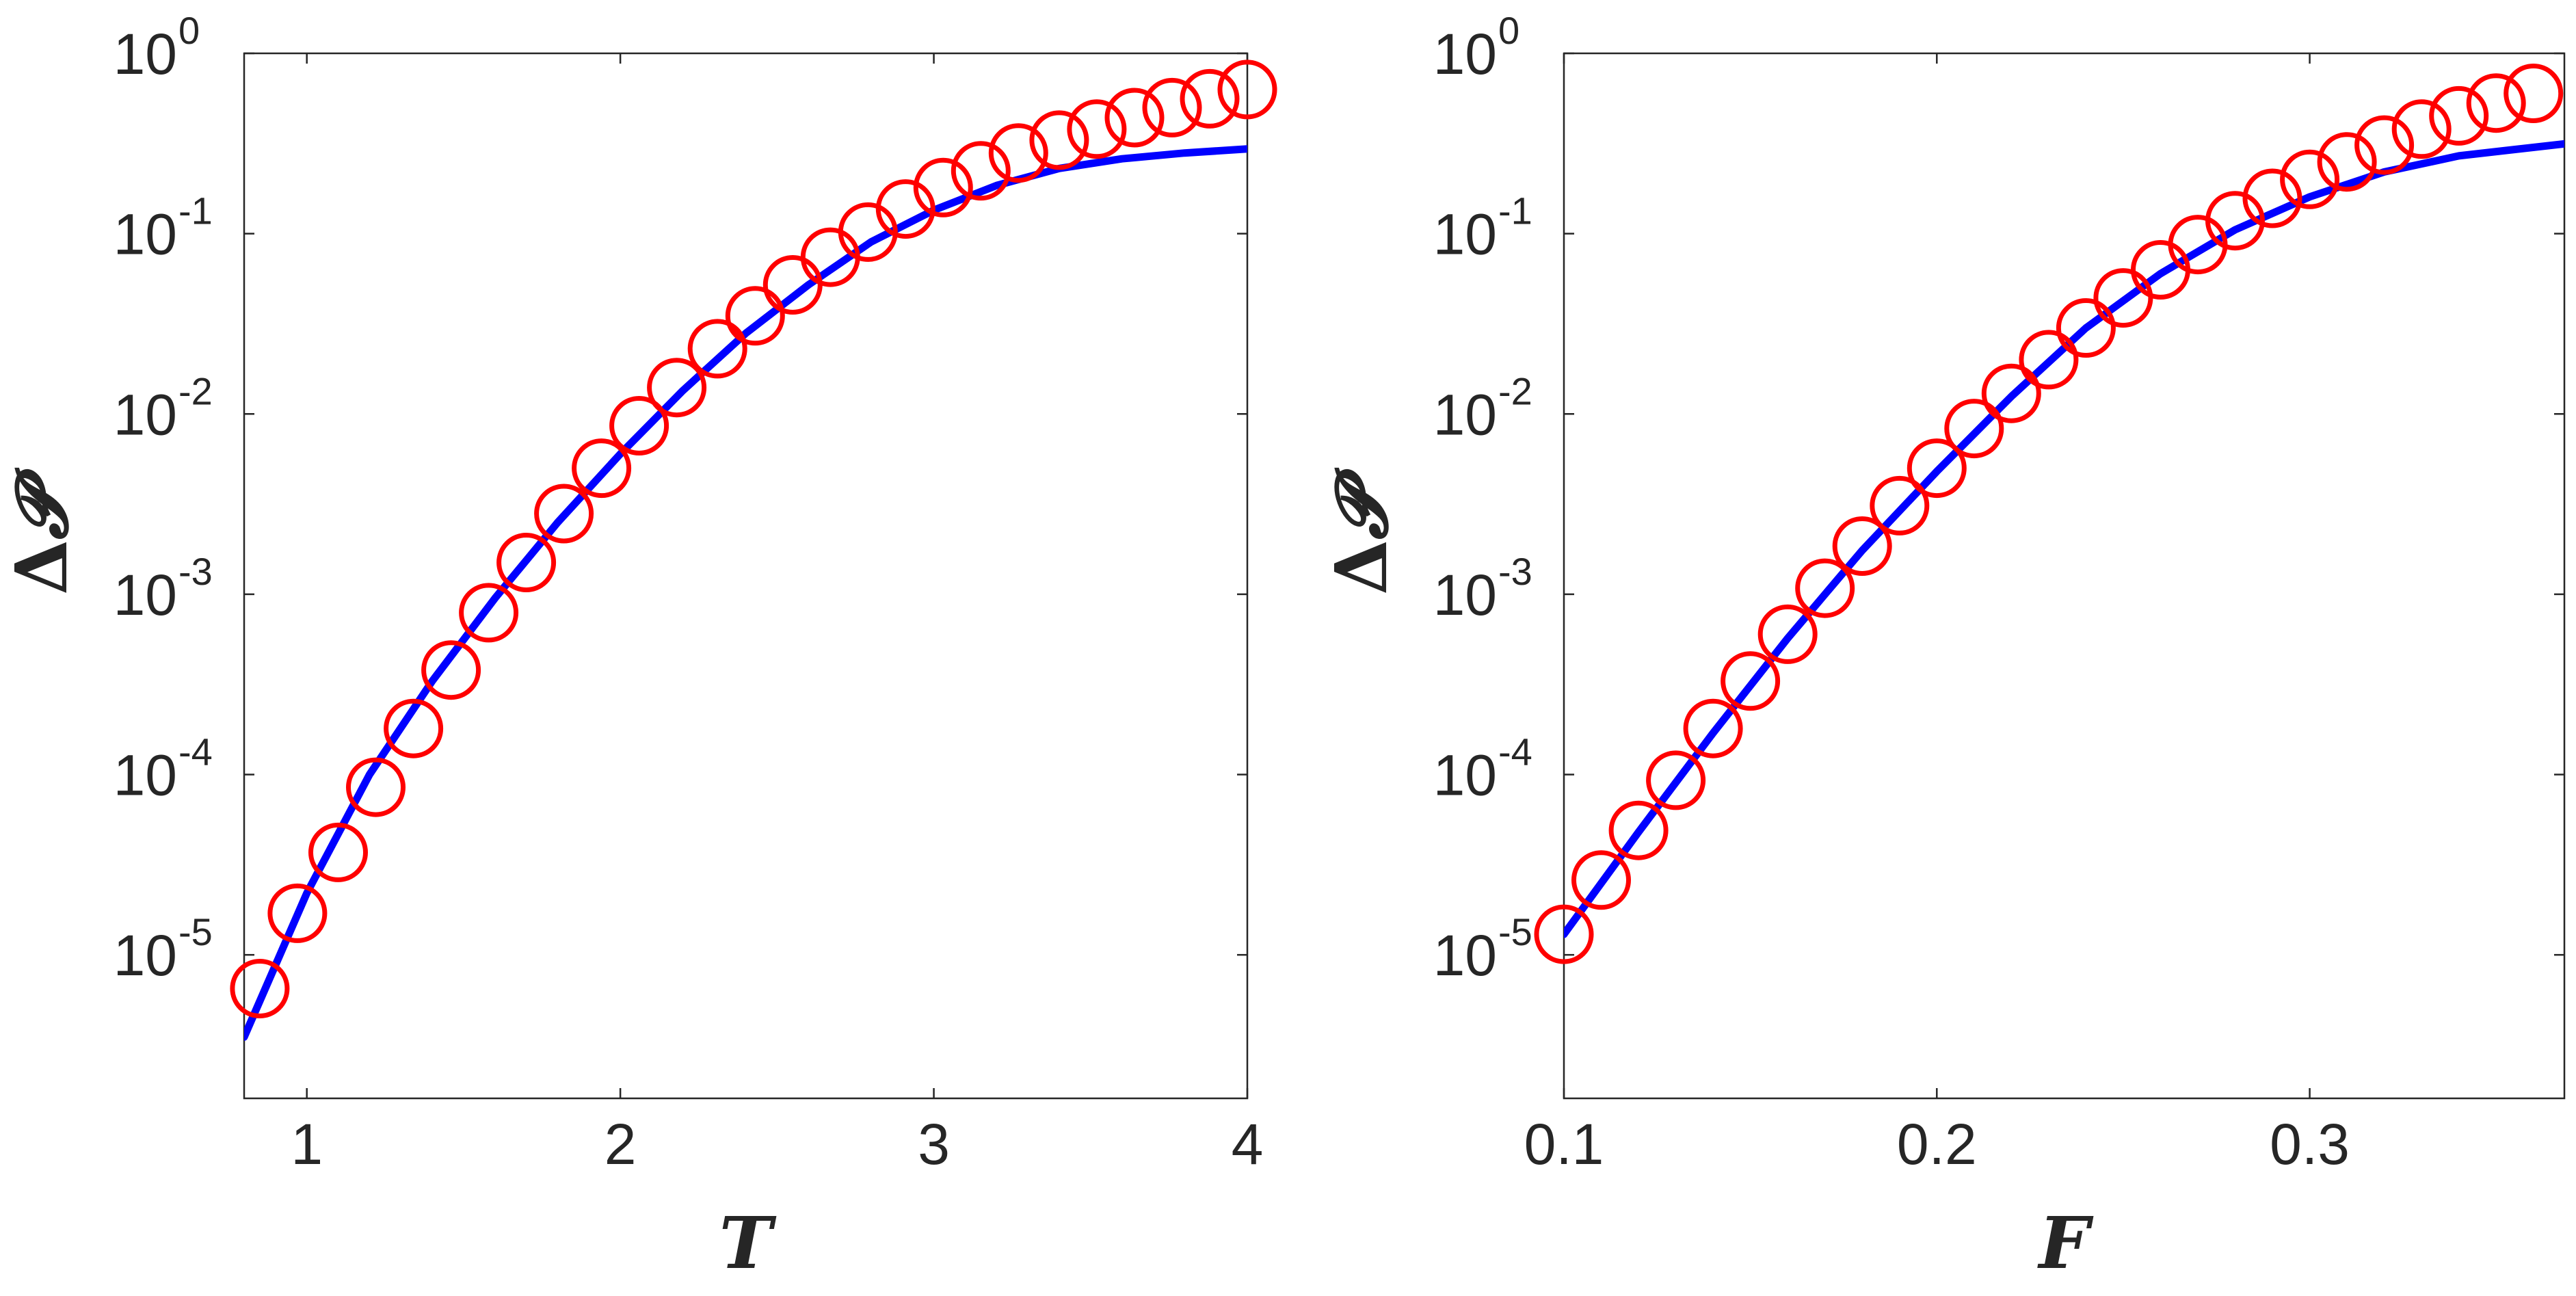 The image size is (2576, 1296). Describe the element at coordinates (195, 571) in the screenshot. I see `left-y-tick-exponent: -3` at that location.